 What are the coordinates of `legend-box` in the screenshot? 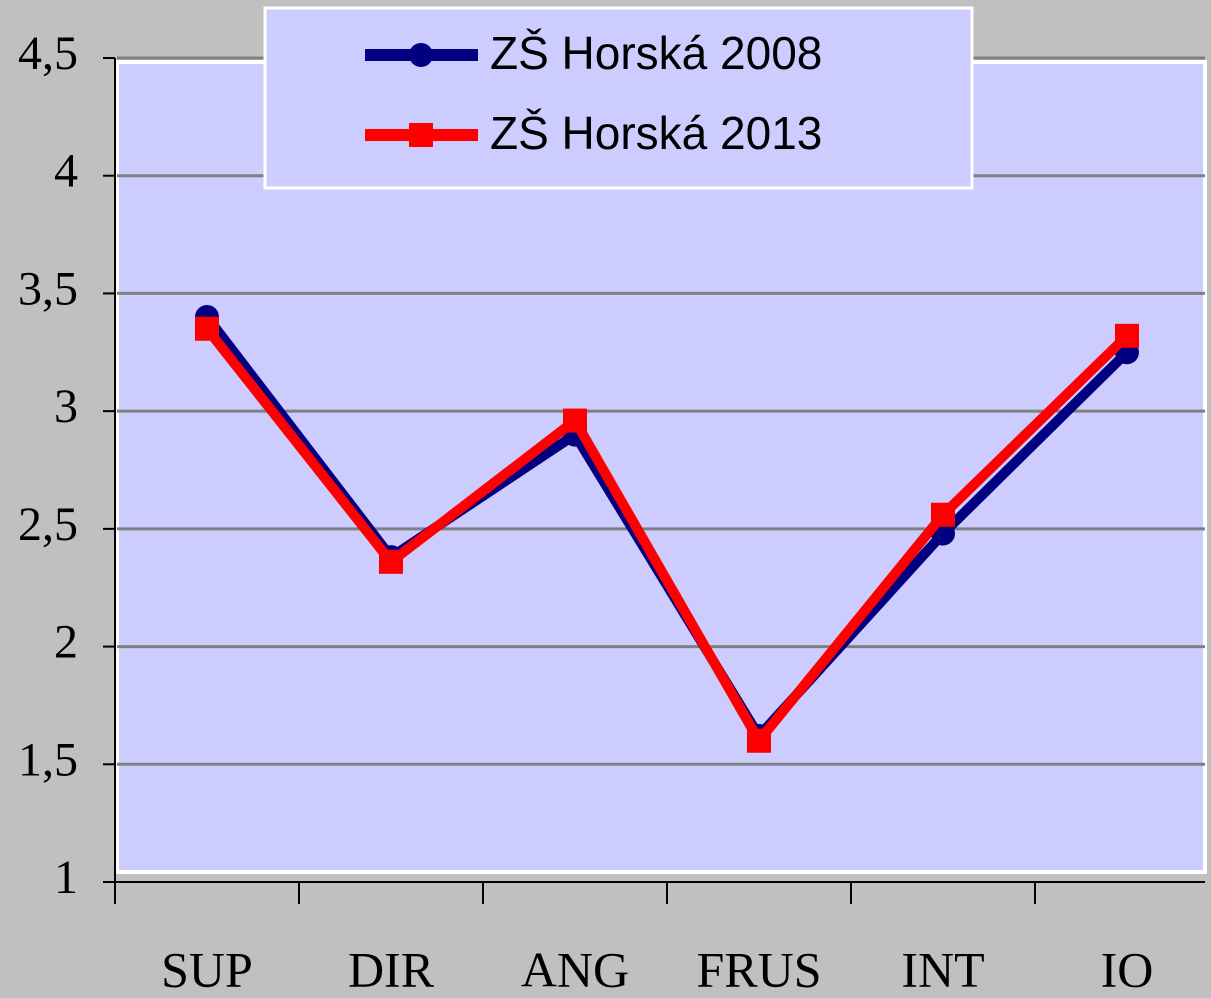 It's located at (618, 98).